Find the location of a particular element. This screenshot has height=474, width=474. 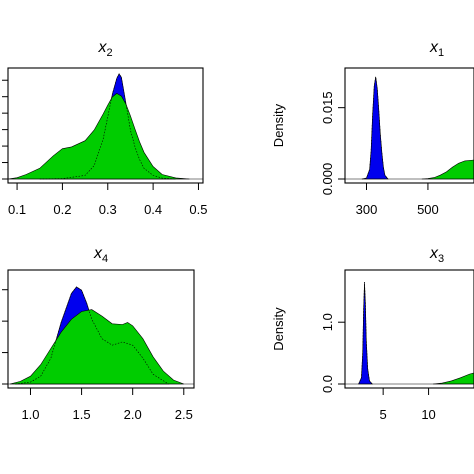

x-tick-label: 0.3 is located at coordinates (108, 209).